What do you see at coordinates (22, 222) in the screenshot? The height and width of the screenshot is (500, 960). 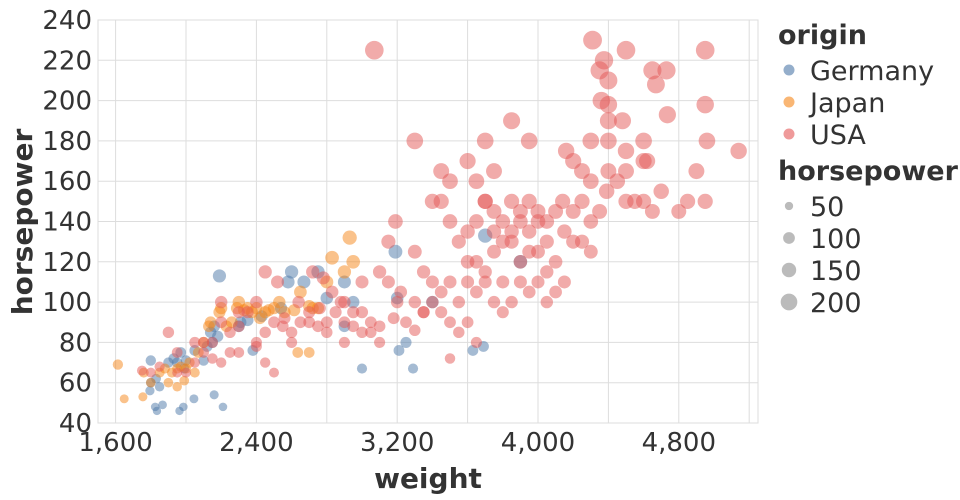 I see `y-axis-title: horsepower` at bounding box center [22, 222].